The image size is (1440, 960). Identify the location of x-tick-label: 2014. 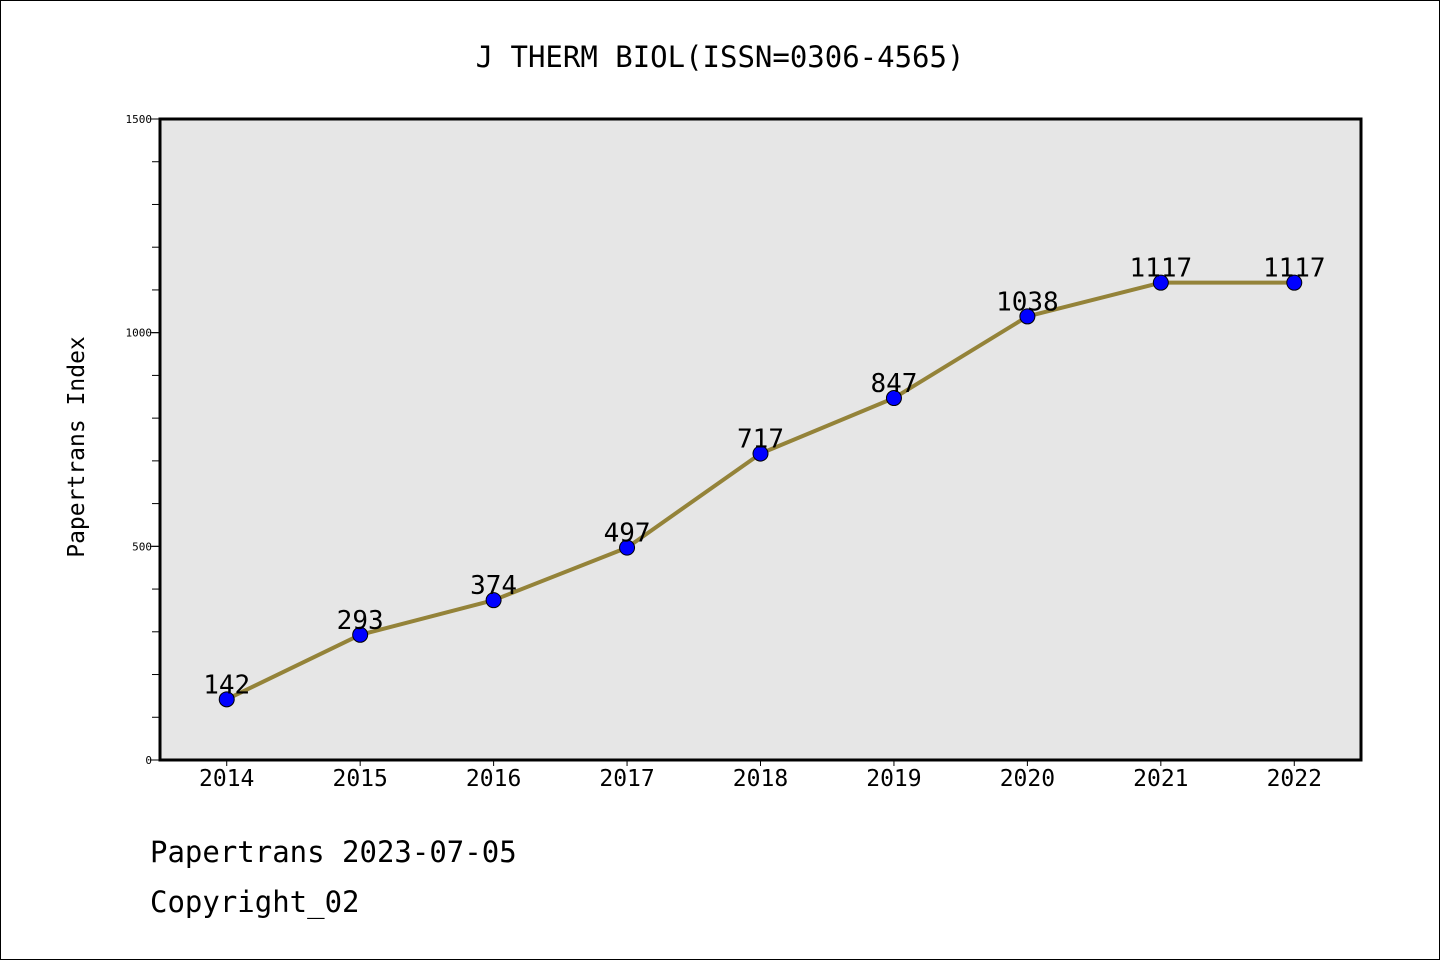
(226, 779).